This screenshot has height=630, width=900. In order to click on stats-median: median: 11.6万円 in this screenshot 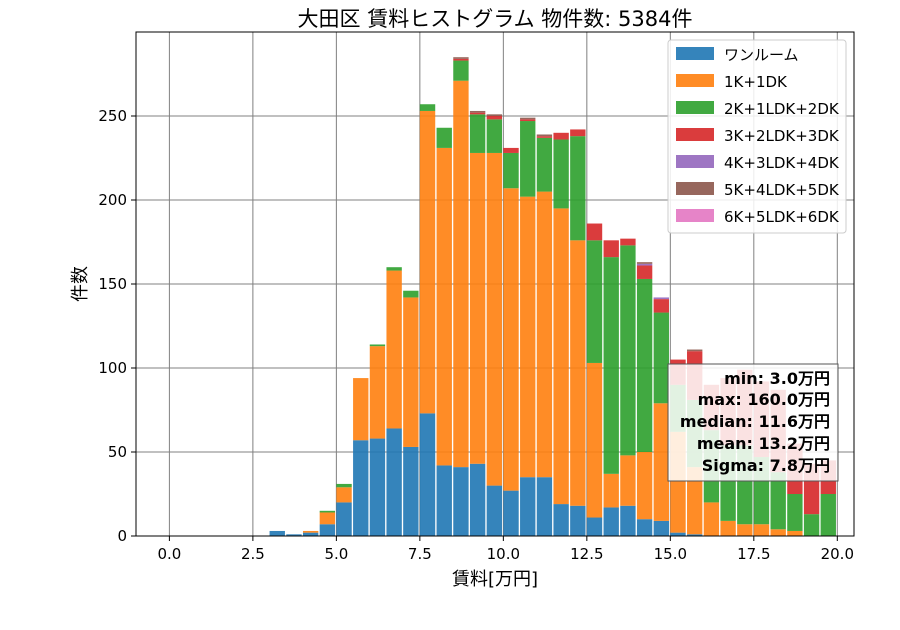, I will do `click(755, 421)`.